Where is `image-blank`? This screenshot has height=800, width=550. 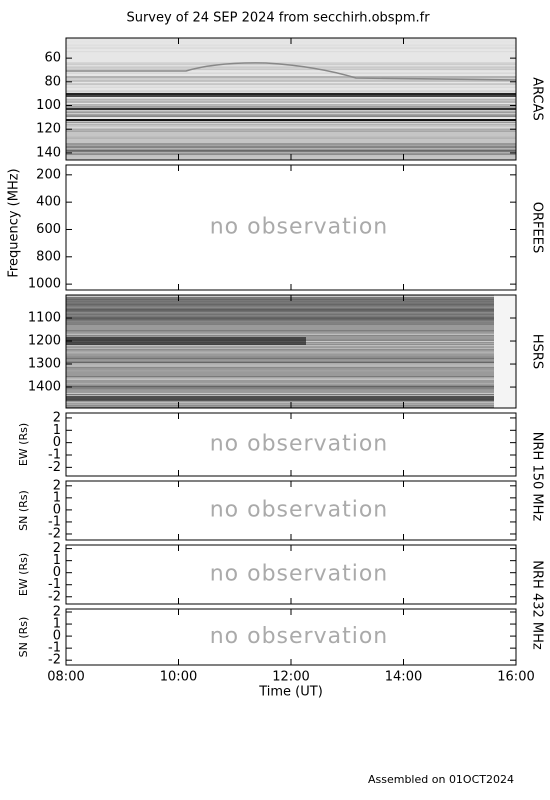 image-blank is located at coordinates (505, 351).